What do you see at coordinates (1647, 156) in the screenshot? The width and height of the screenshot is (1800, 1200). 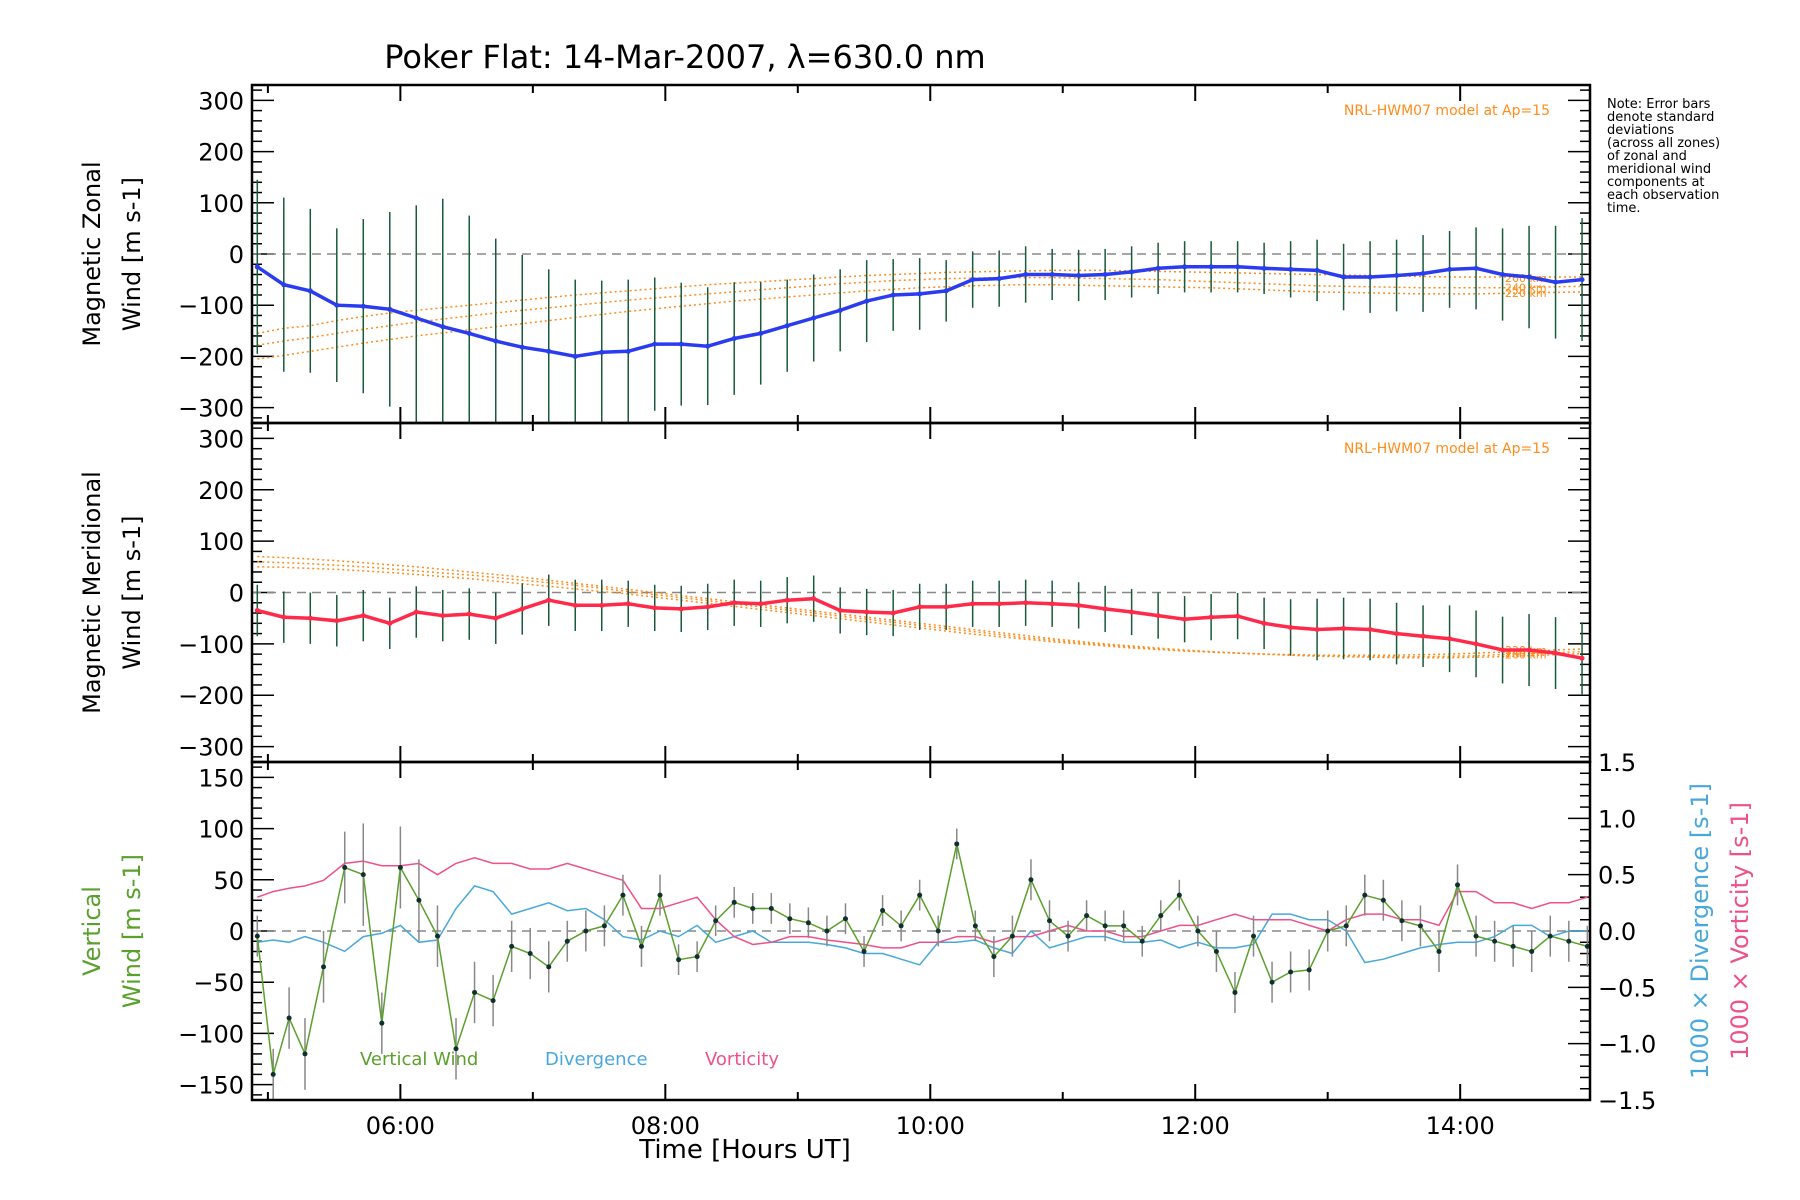 I see `note-line: of zonal and` at bounding box center [1647, 156].